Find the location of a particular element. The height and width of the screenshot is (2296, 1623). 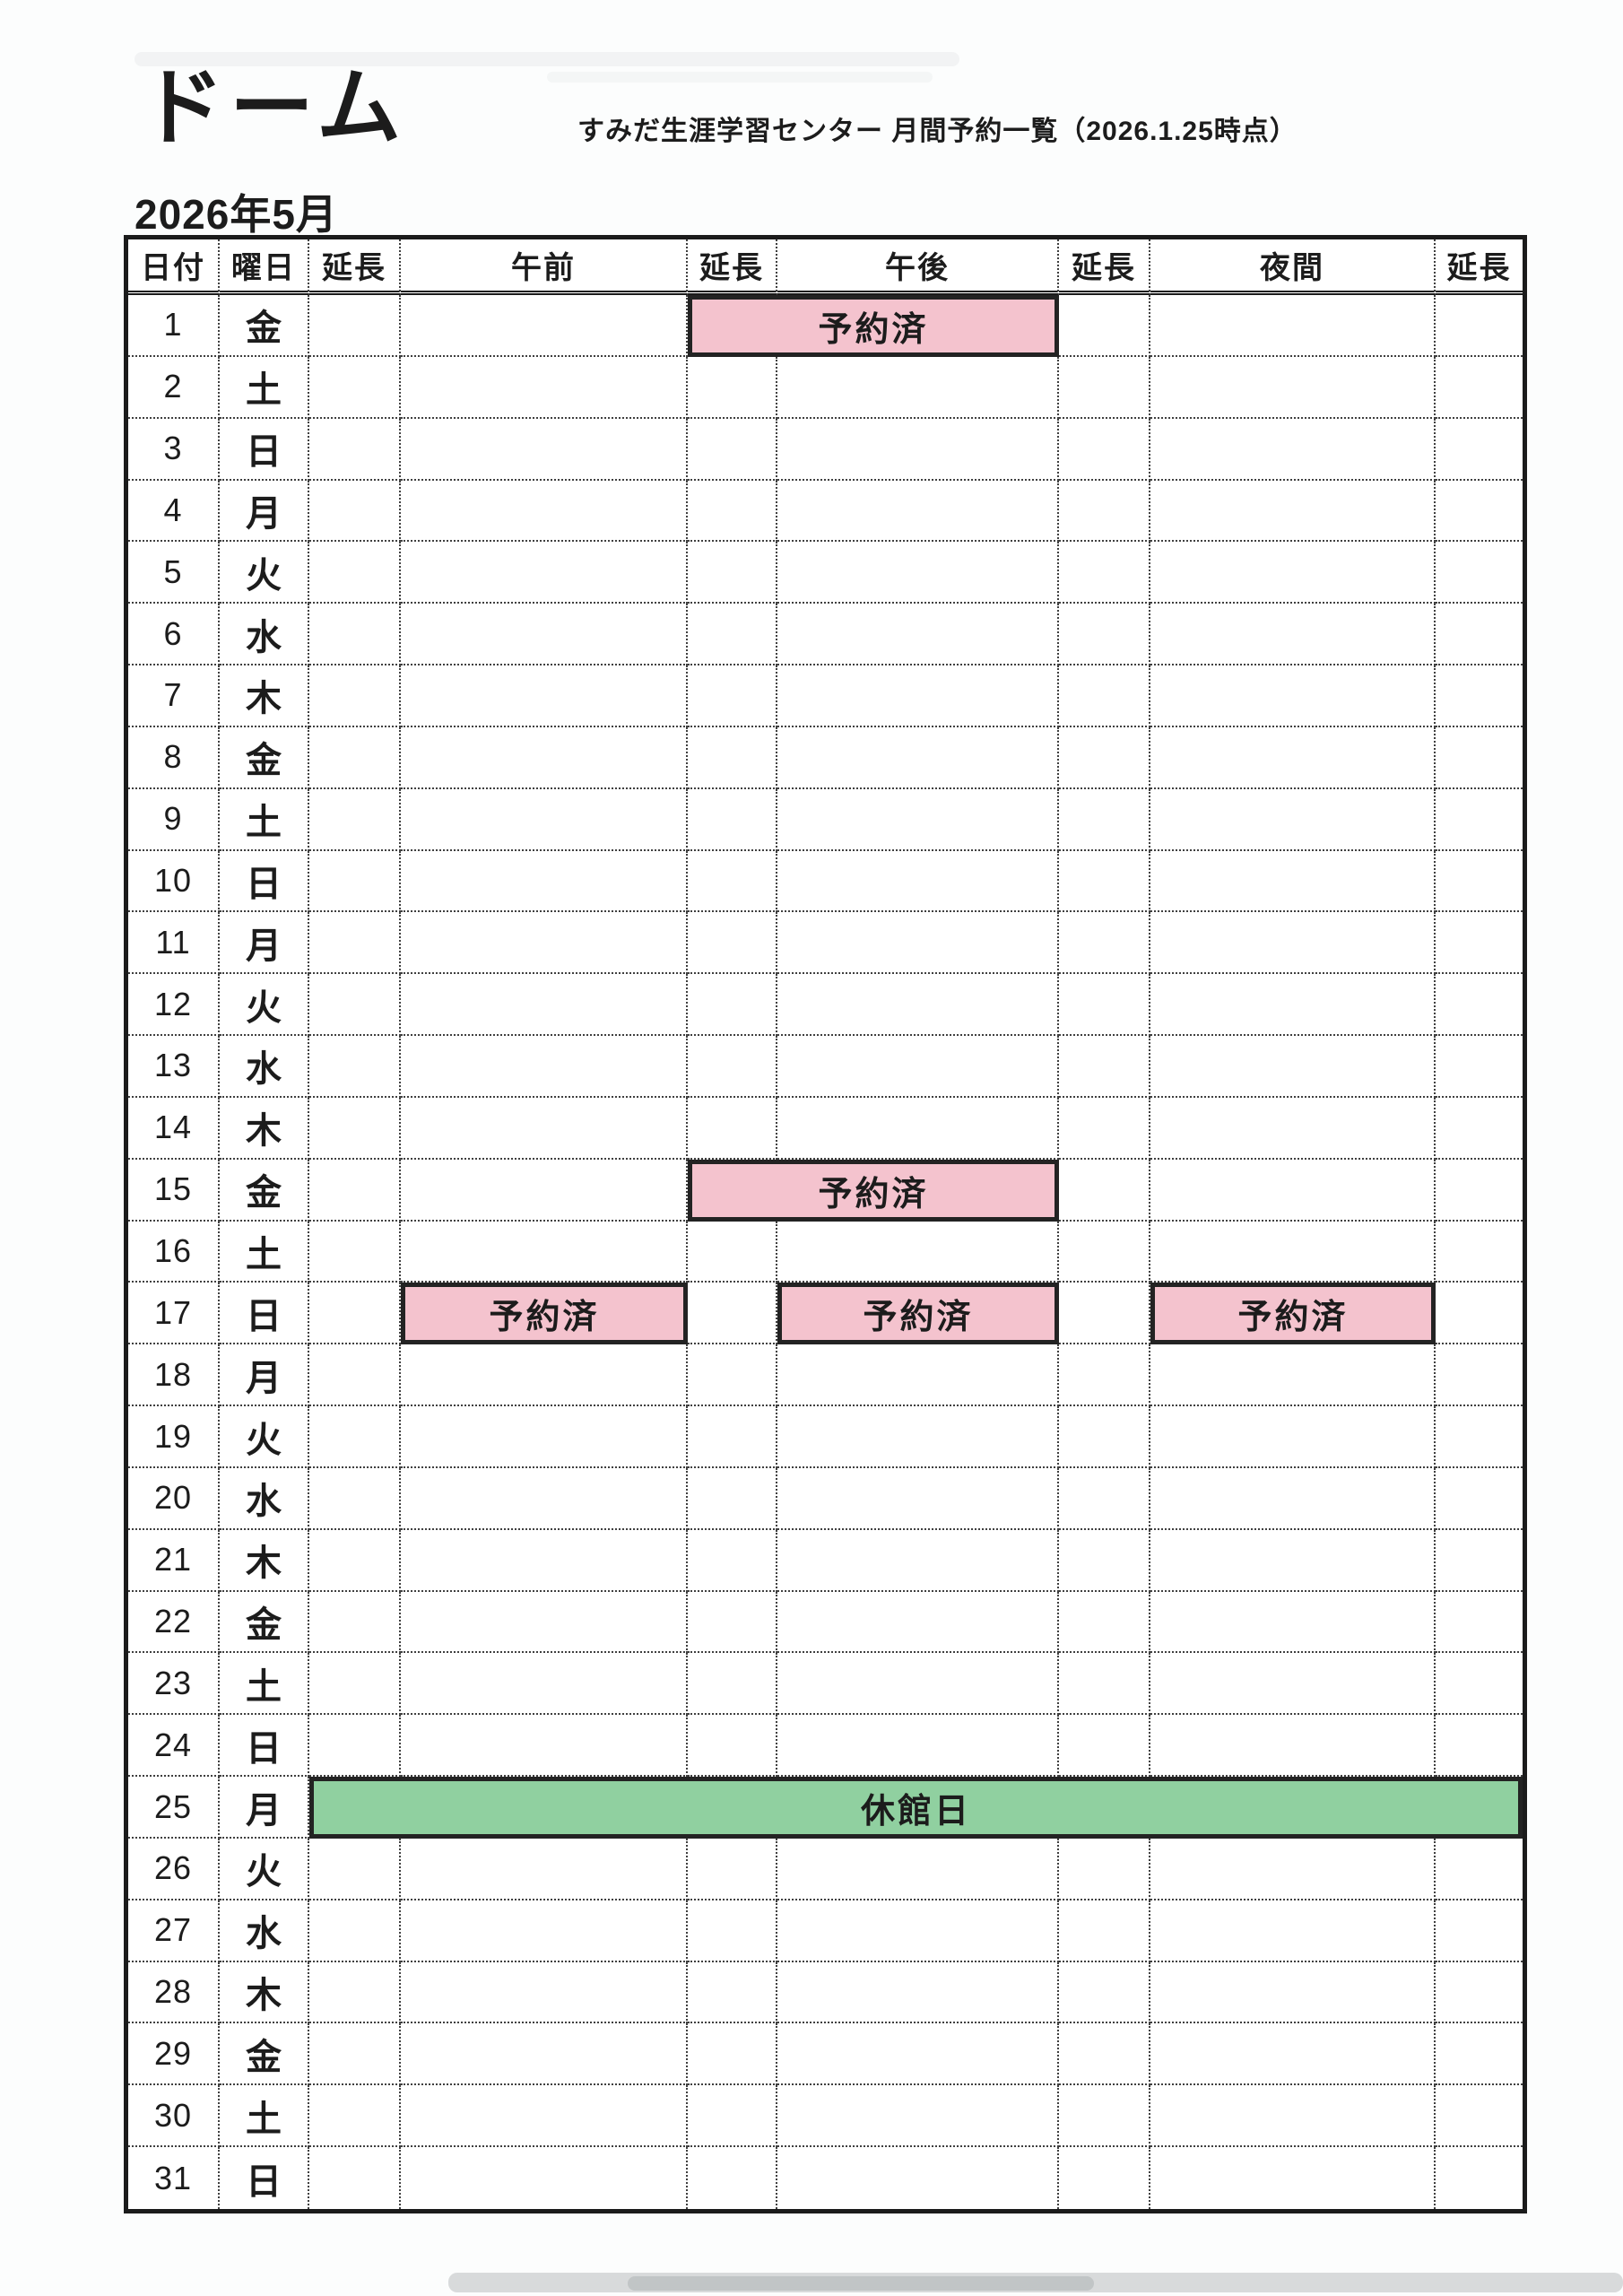

date-cell: 3 is located at coordinates (174, 449).